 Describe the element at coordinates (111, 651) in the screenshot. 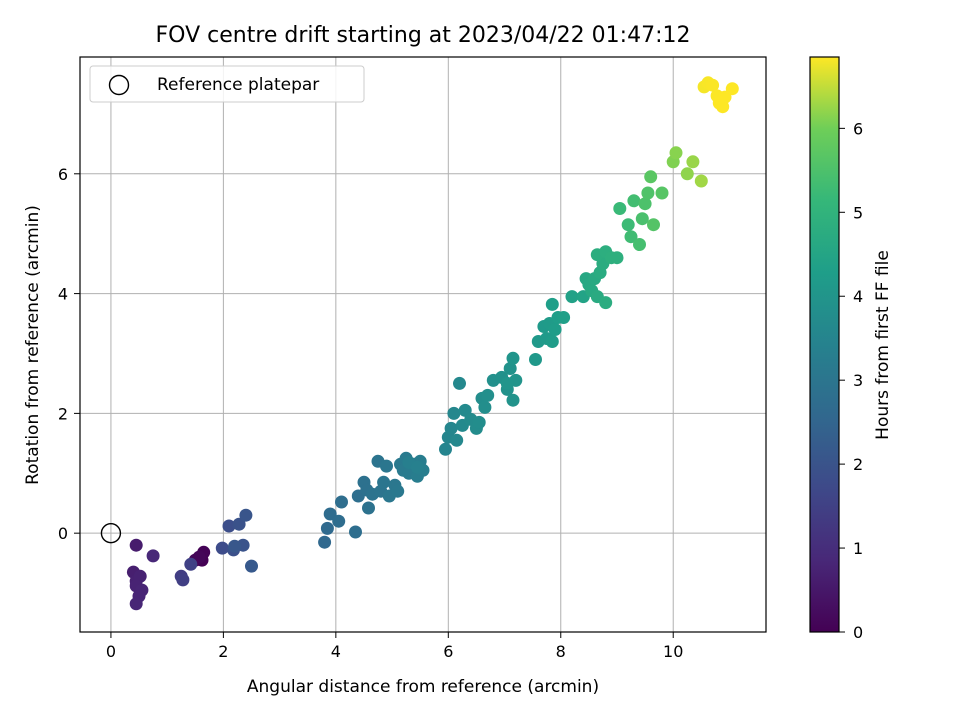

I see `x-tick-label: 0` at that location.